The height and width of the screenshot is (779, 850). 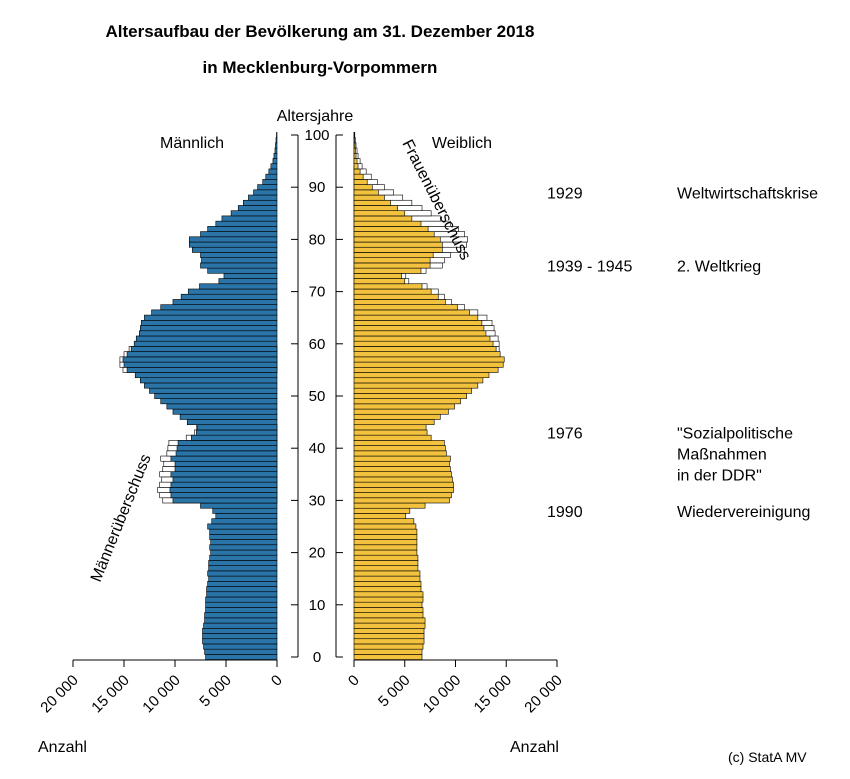 What do you see at coordinates (590, 267) in the screenshot?
I see `event-year: 1939 - 1945` at bounding box center [590, 267].